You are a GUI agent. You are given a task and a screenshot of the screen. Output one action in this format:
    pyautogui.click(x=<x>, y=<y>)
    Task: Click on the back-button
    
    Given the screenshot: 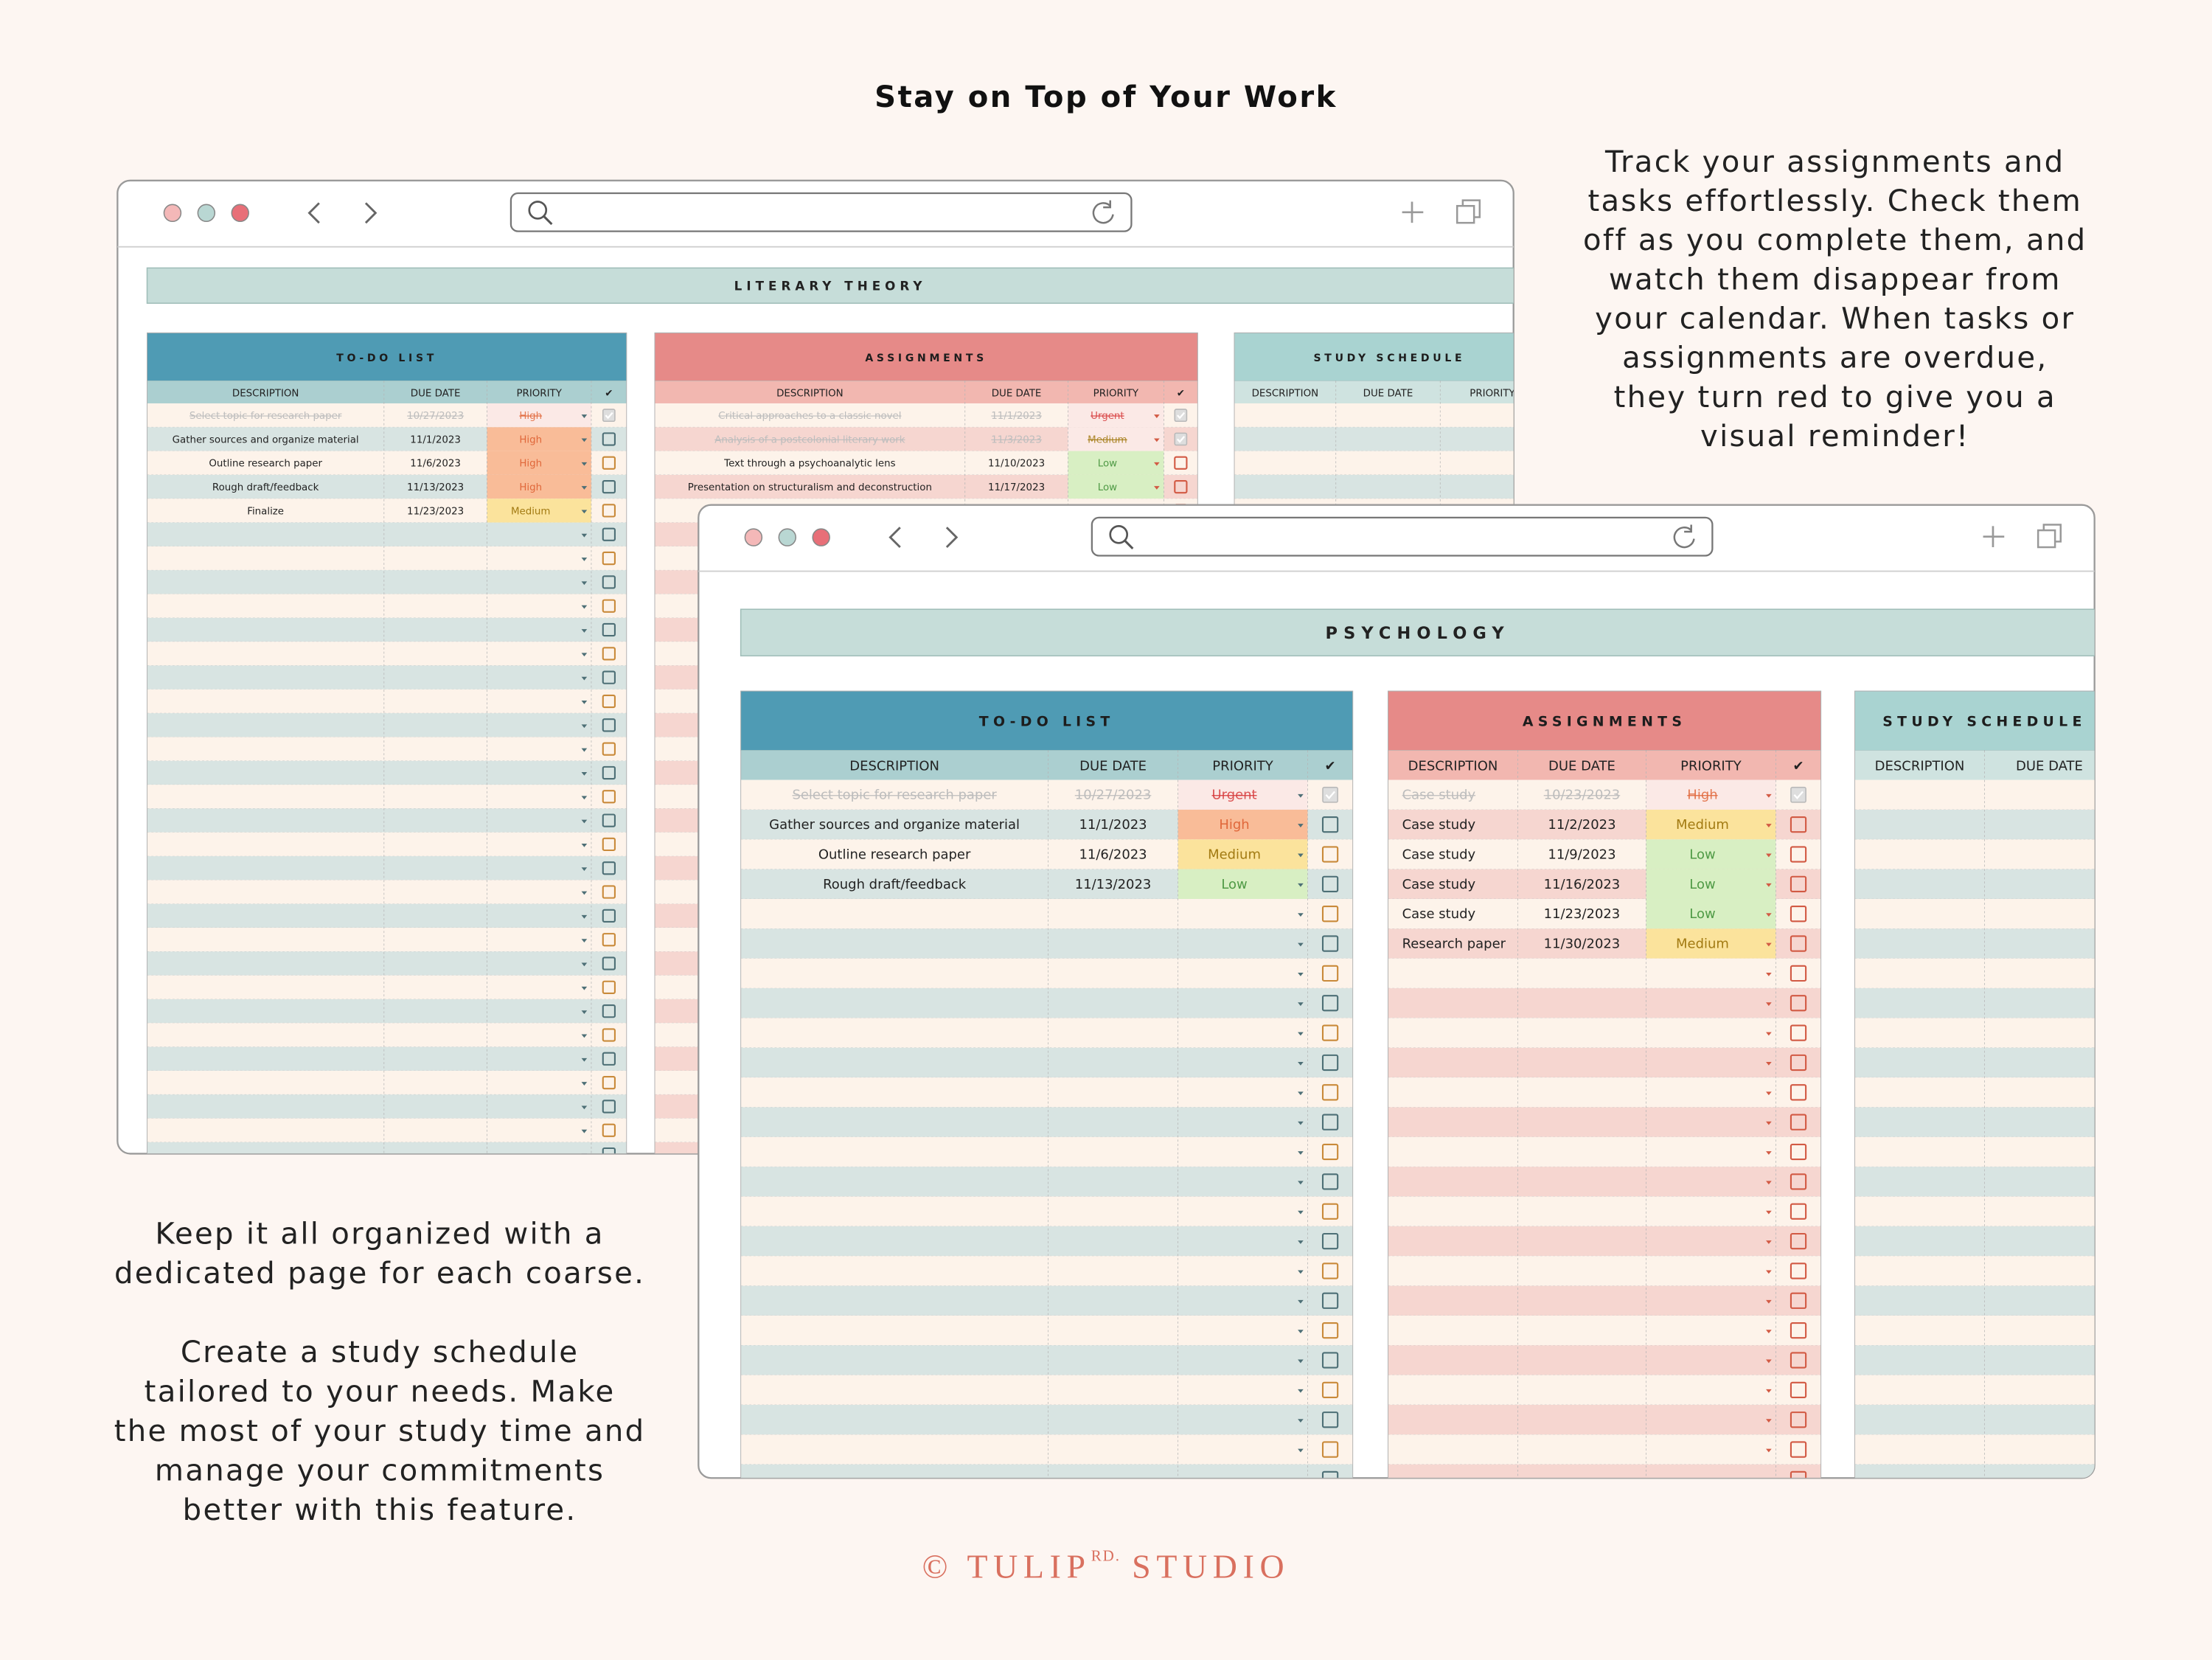 What is the action you would take?
    pyautogui.click(x=894, y=538)
    